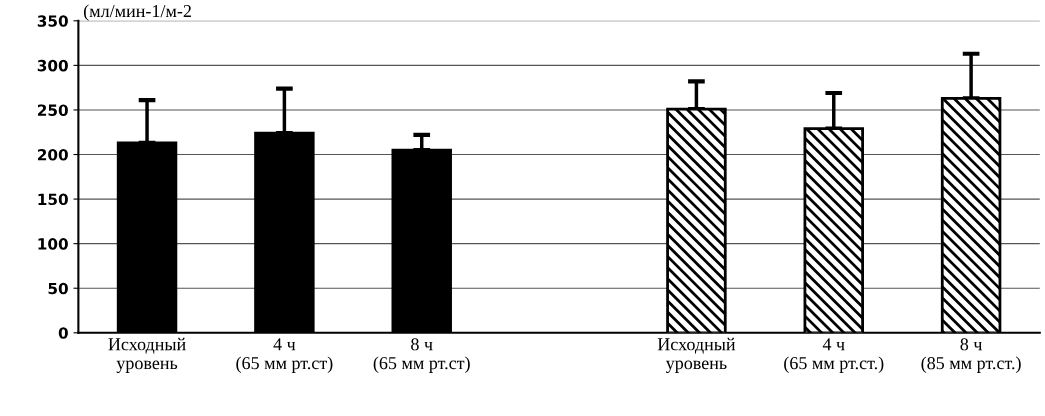  I want to click on x-tick-label: 8 ч (85 мм рт.ст.), so click(971, 355).